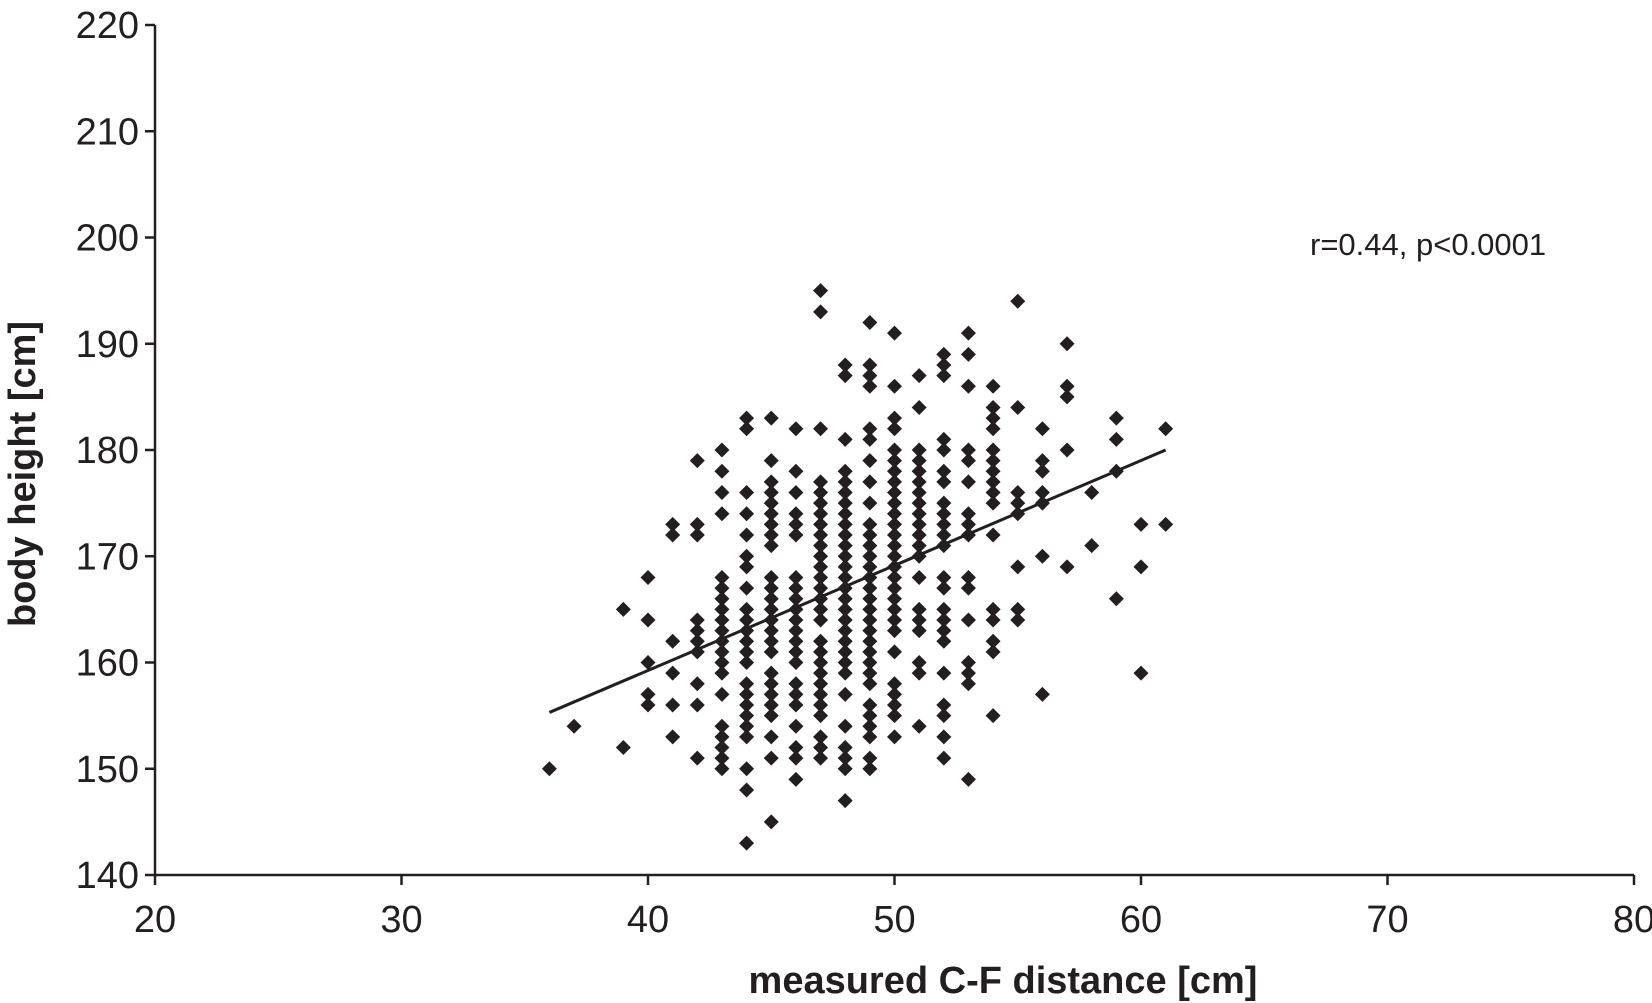 The width and height of the screenshot is (1652, 1003). I want to click on y-tick-label: 200, so click(107, 239).